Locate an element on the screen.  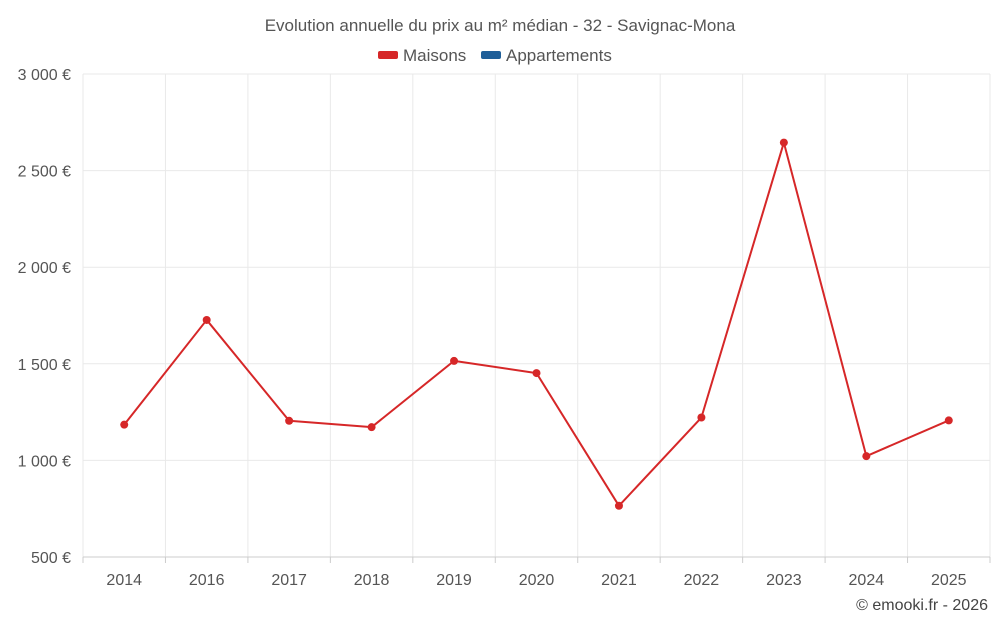
x-tick-label: 2024 is located at coordinates (867, 580).